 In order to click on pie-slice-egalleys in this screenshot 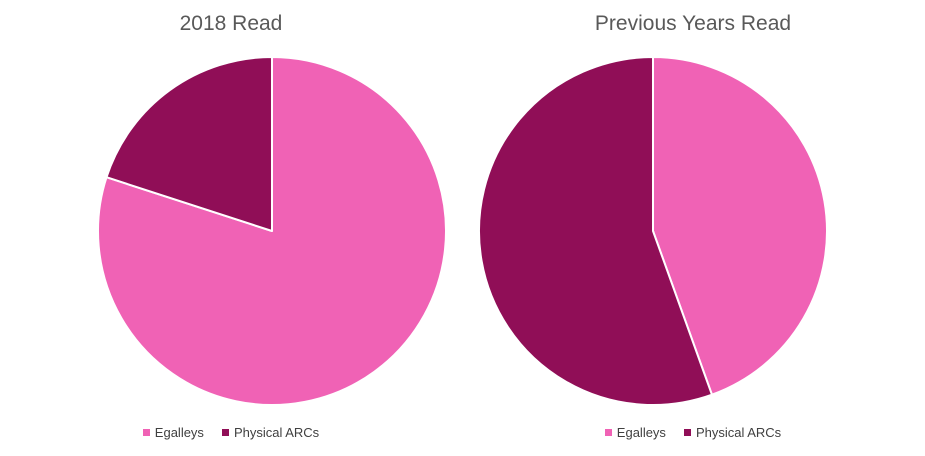, I will do `click(740, 226)`.